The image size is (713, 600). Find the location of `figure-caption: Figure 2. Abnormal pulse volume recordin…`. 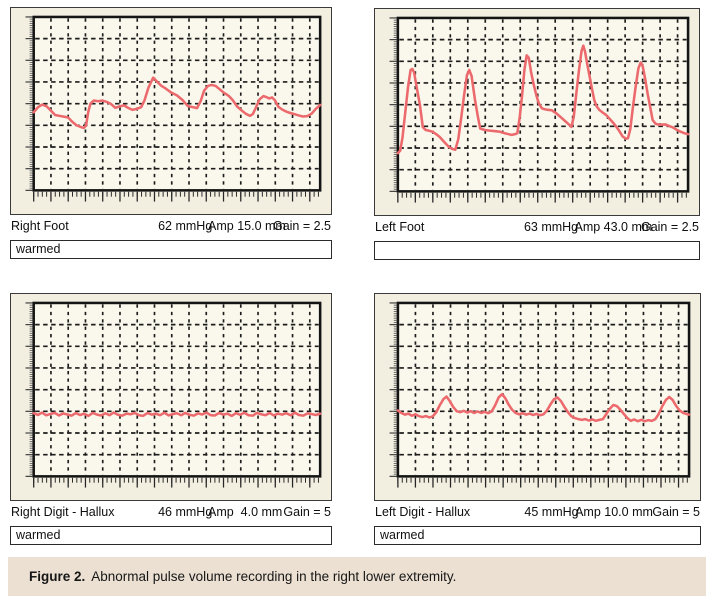

figure-caption: Figure 2. Abnormal pulse volume recordin… is located at coordinates (357, 576).